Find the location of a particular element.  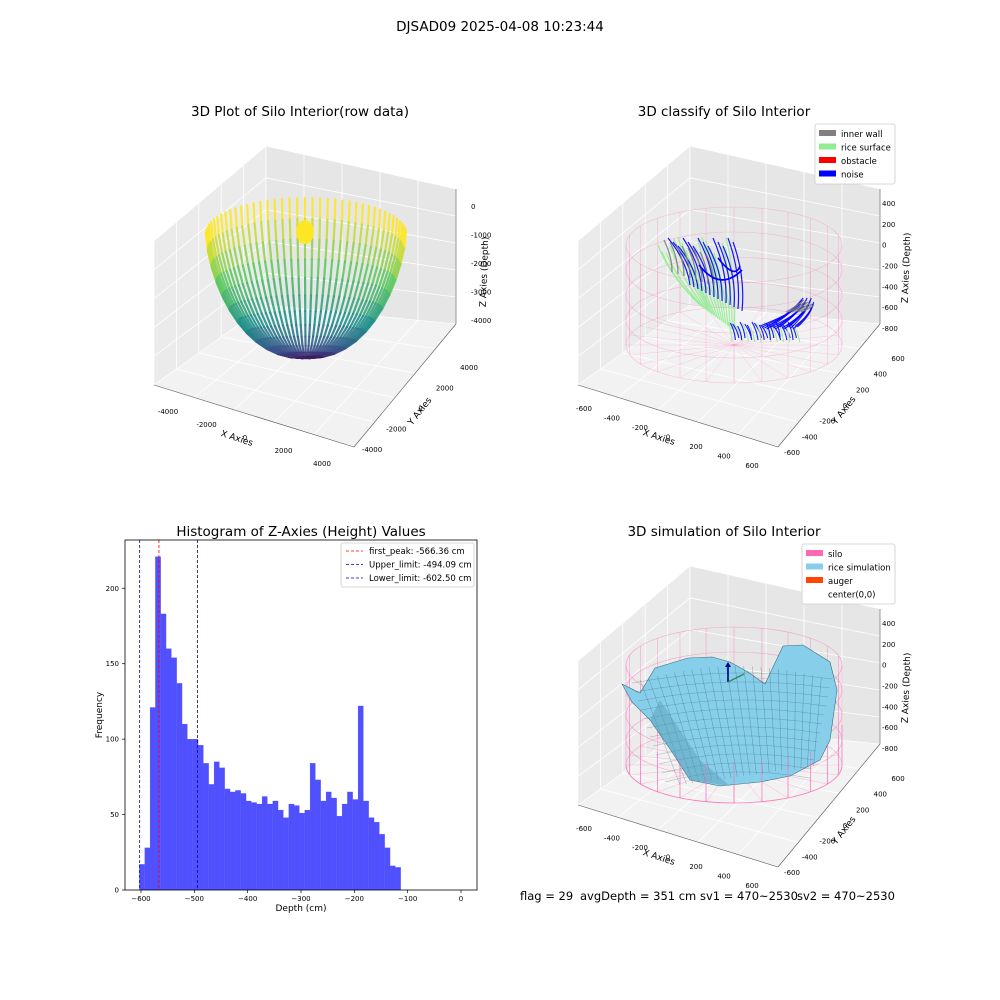

panel1-point-cloud is located at coordinates (306, 278).